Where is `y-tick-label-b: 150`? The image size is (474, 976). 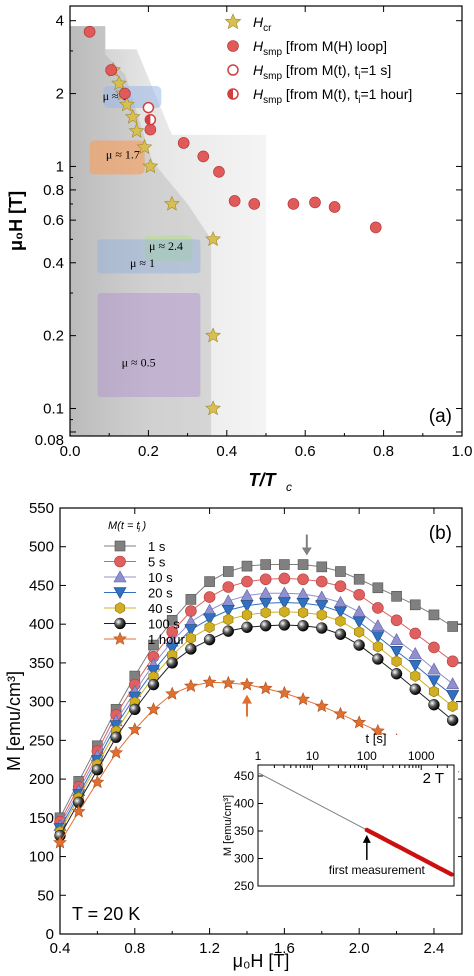 y-tick-label-b: 150 is located at coordinates (41, 818).